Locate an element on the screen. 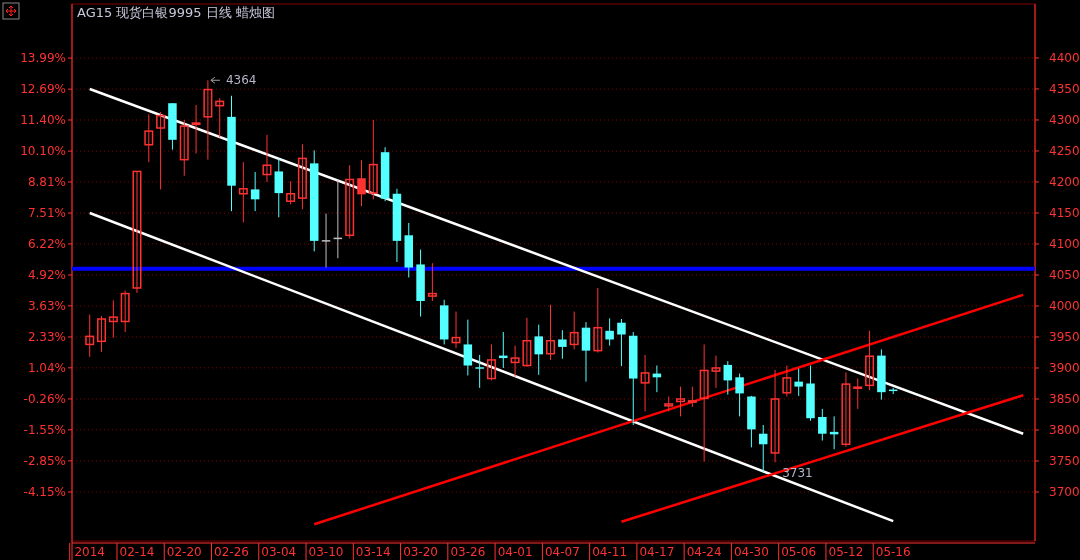 The width and height of the screenshot is (1080, 560). y2-tick-label: 4200 is located at coordinates (1064, 181).